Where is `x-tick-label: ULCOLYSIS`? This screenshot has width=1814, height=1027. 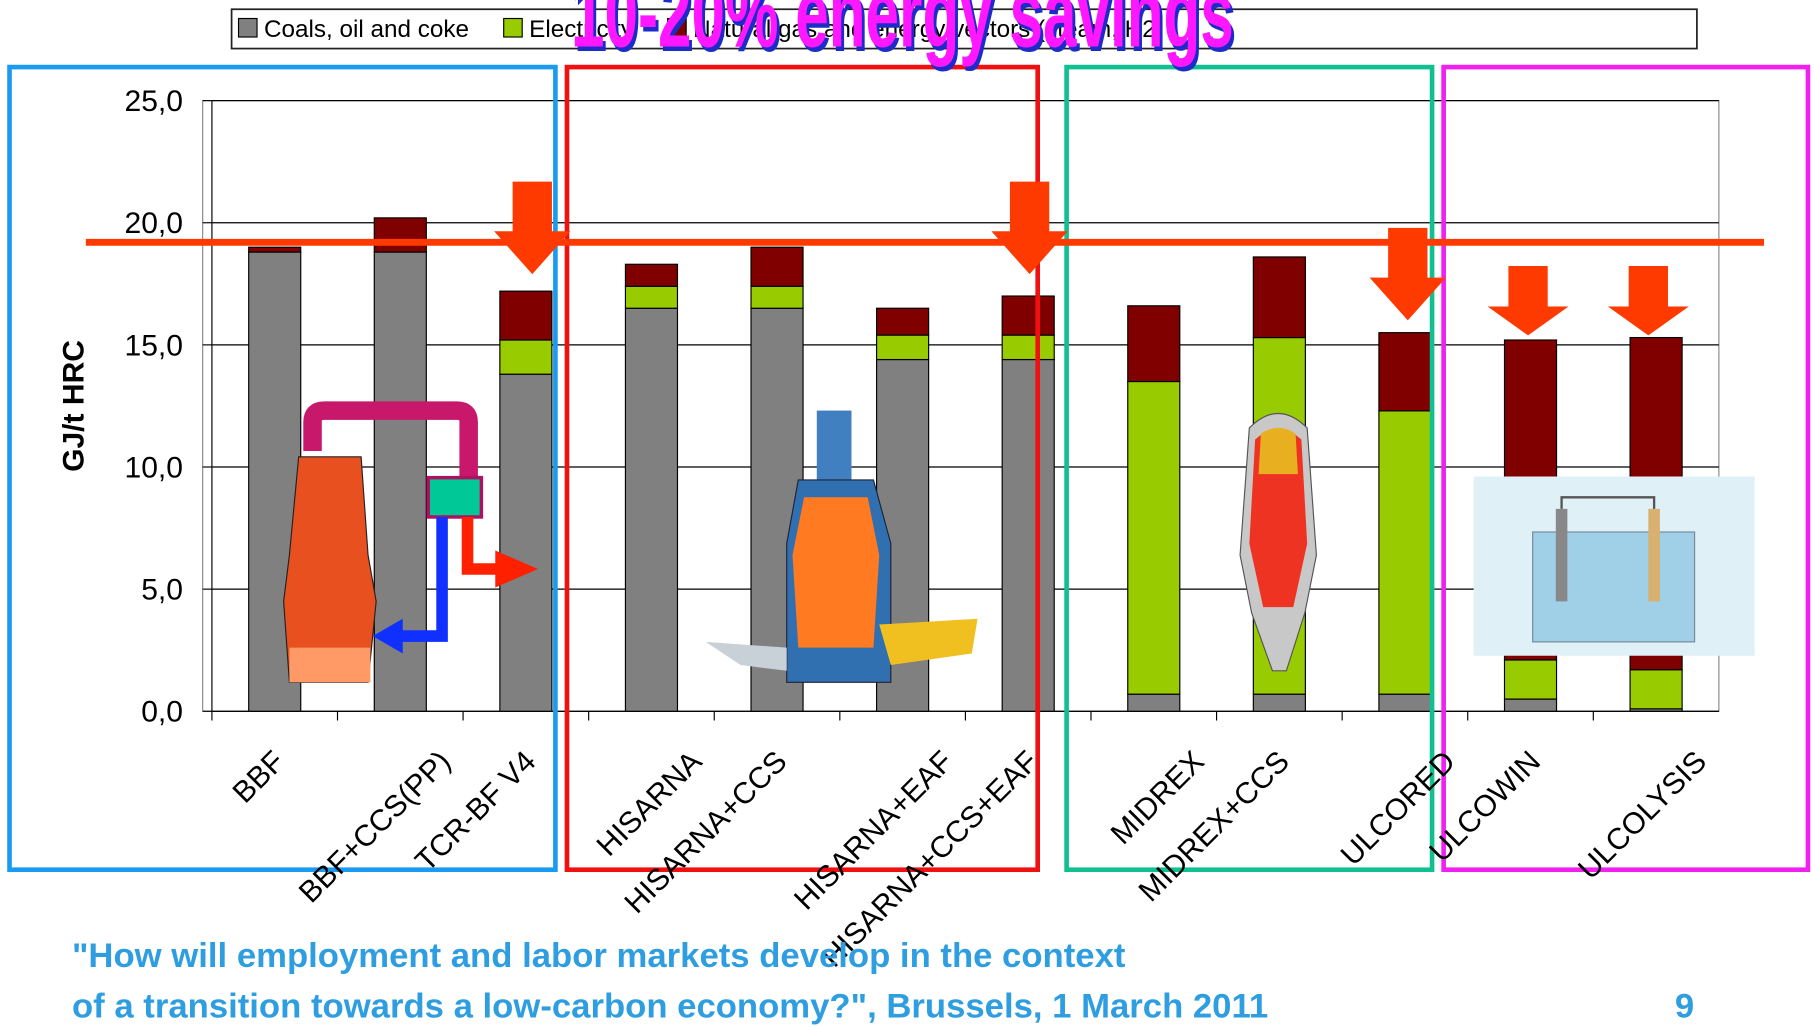 x-tick-label: ULCOLYSIS is located at coordinates (1642, 815).